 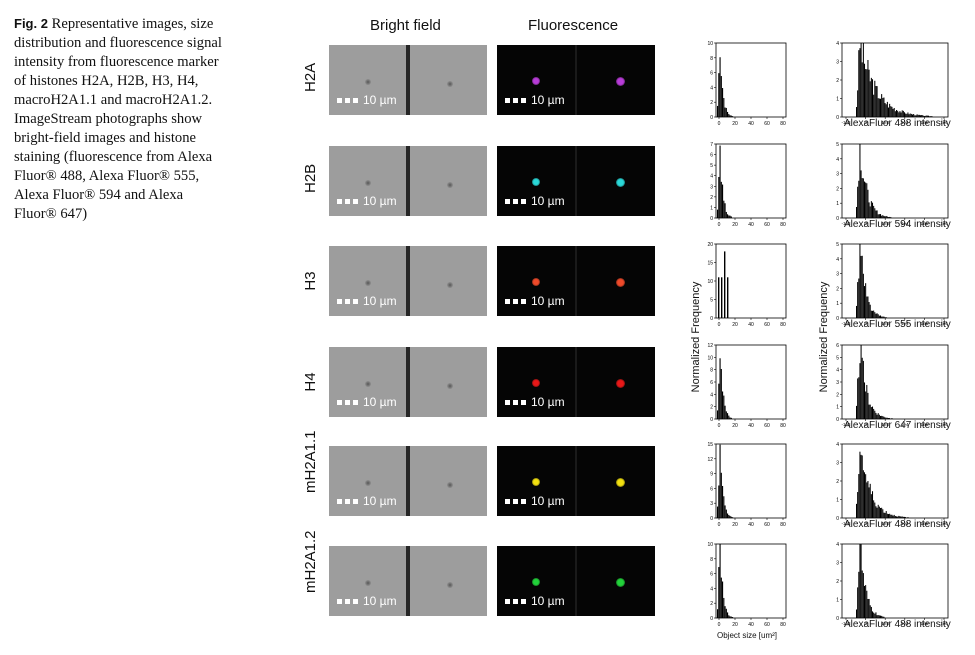 I want to click on y-tick-label: 8, so click(x=711, y=560).